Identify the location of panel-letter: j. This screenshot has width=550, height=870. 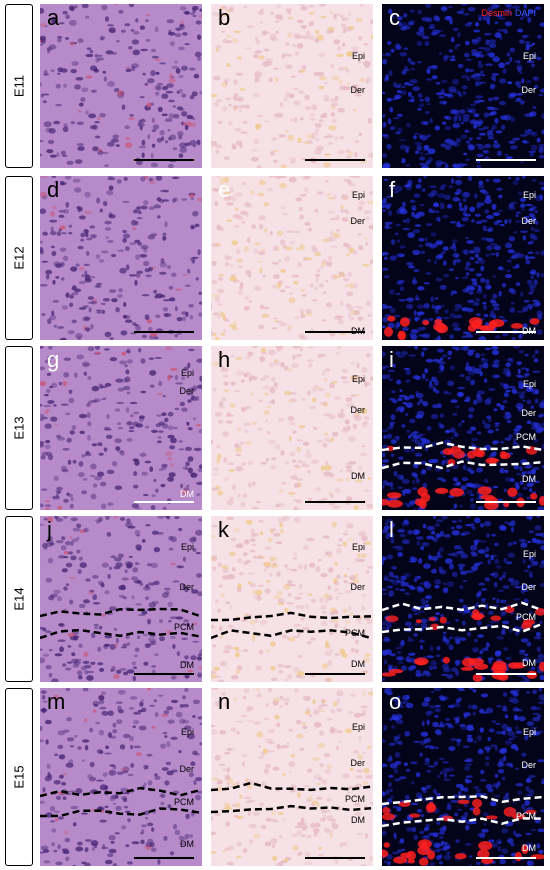
(49, 529).